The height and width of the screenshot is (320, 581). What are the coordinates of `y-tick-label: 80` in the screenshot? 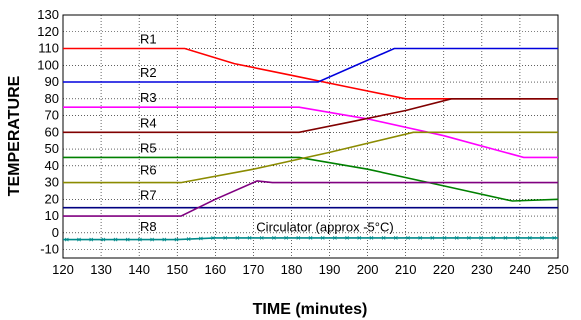 It's located at (52, 98).